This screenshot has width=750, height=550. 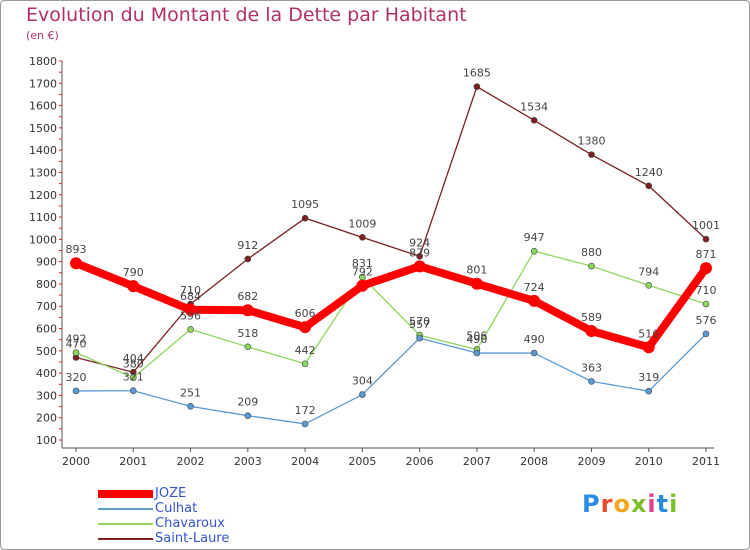 What do you see at coordinates (133, 272) in the screenshot?
I see `data-label: 790` at bounding box center [133, 272].